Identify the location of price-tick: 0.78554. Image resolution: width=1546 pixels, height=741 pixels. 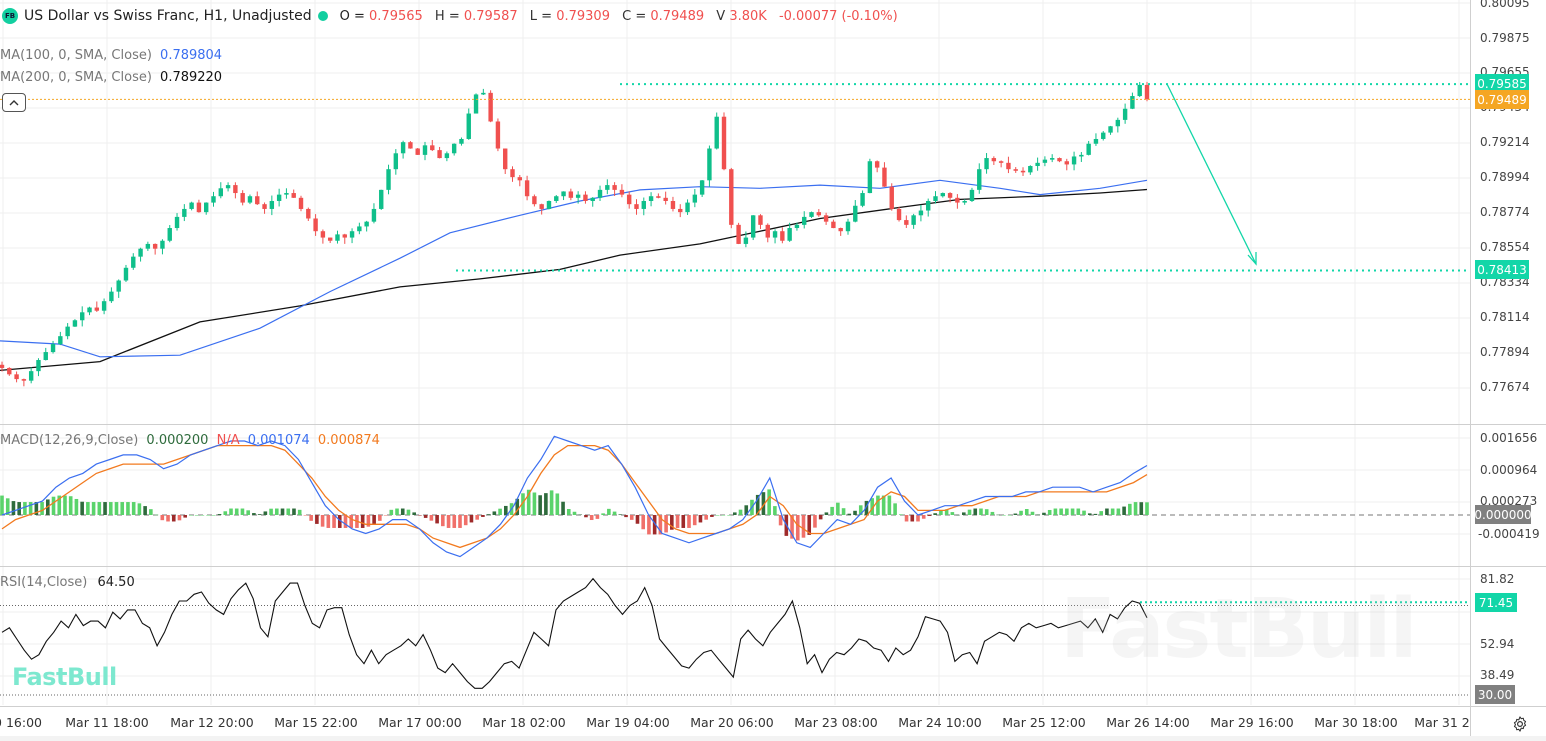
(1505, 247).